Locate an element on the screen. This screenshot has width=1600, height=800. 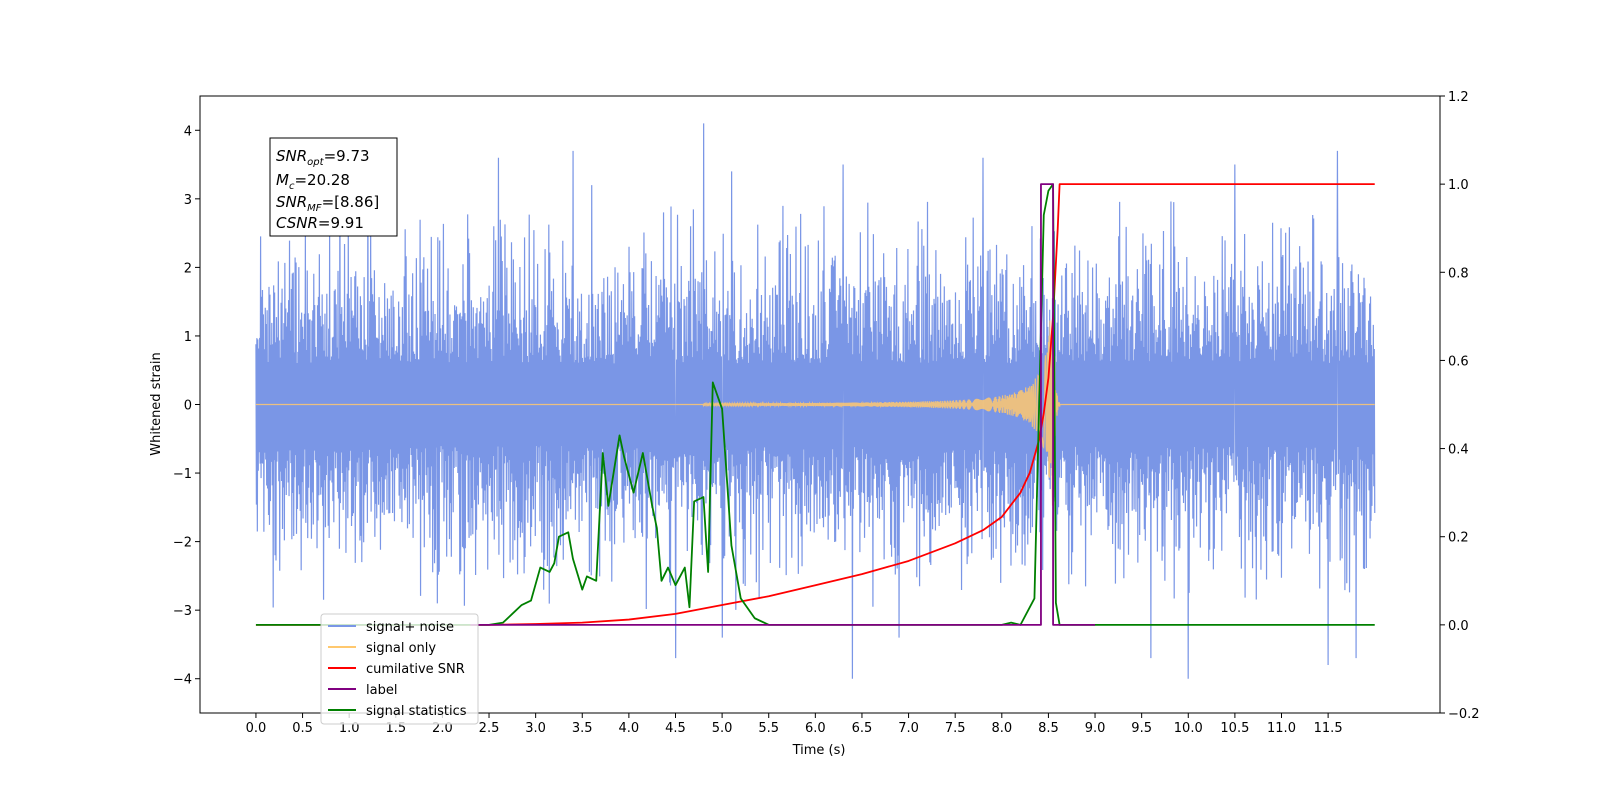
legend-entry-signal-statistics: signal statistics is located at coordinates (397, 711).